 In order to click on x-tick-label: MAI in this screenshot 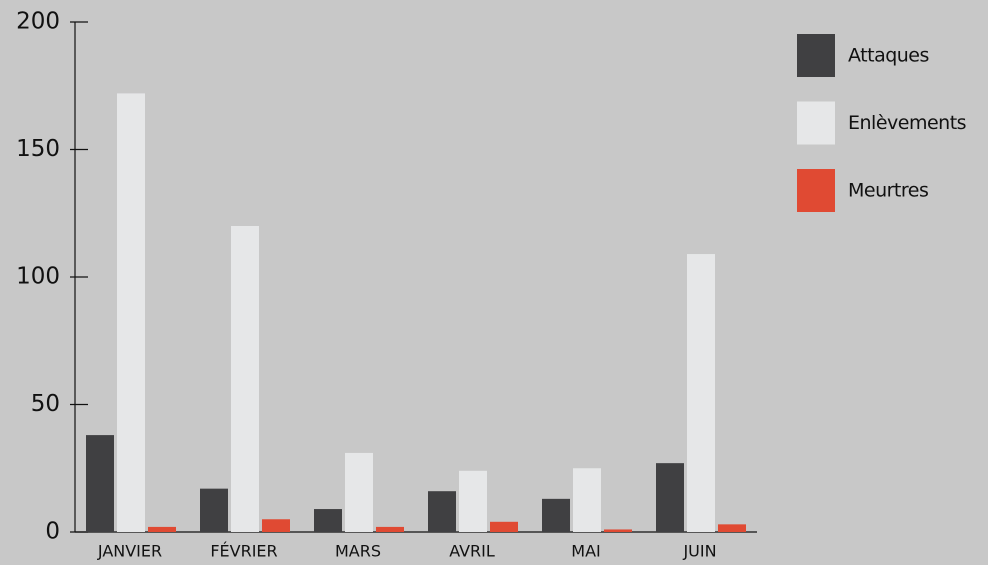, I will do `click(585, 551)`.